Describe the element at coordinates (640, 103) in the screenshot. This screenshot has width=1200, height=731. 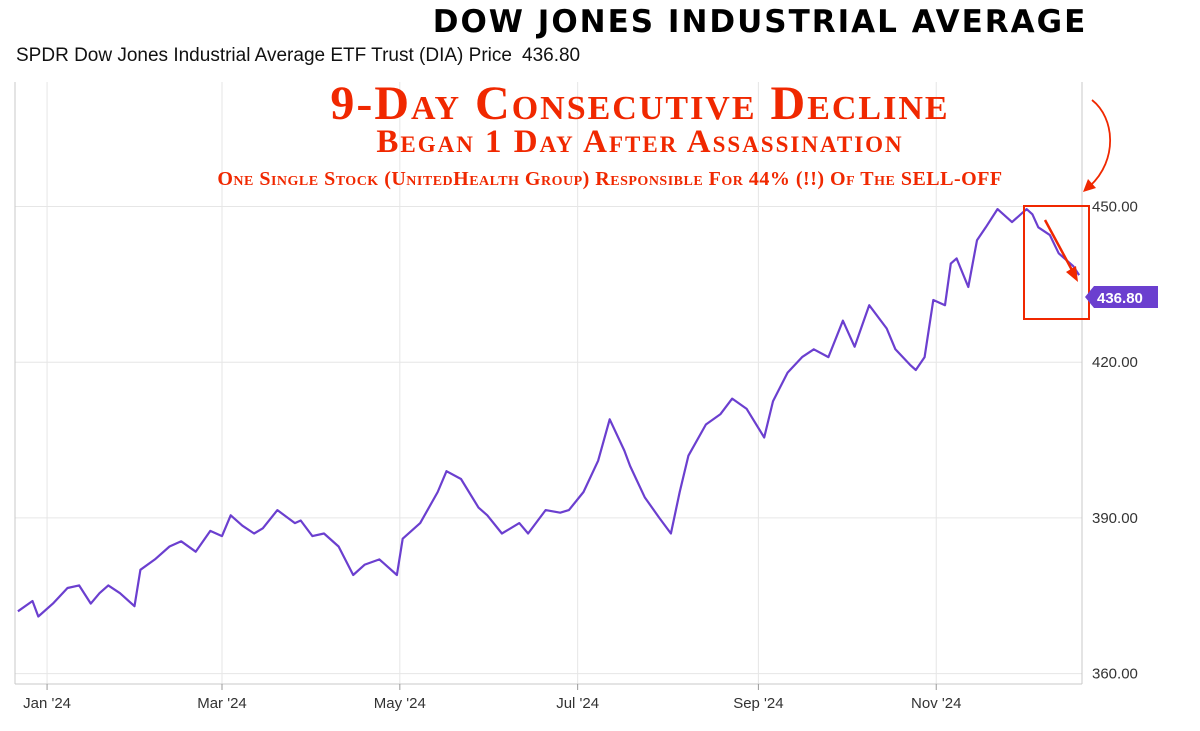
I see `annotation-headline: 9-Day Consecutive Decline` at that location.